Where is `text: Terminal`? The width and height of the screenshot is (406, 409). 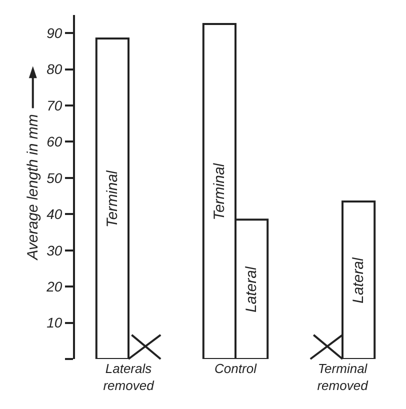 text: Terminal is located at coordinates (112, 199).